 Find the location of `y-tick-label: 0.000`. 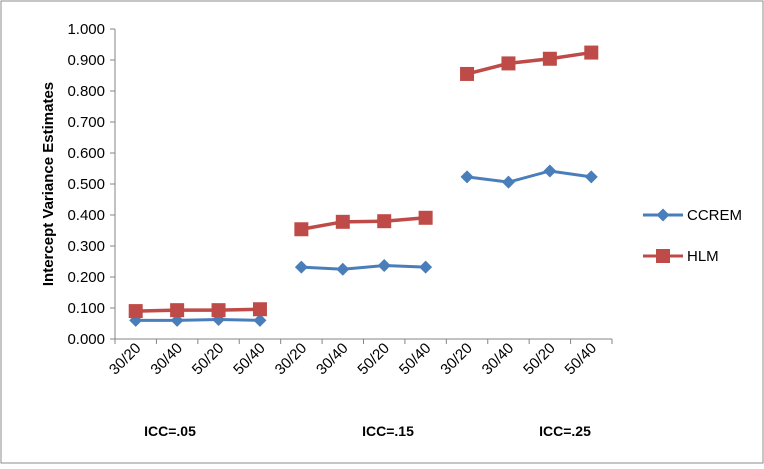

y-tick-label: 0.000 is located at coordinates (86, 339).